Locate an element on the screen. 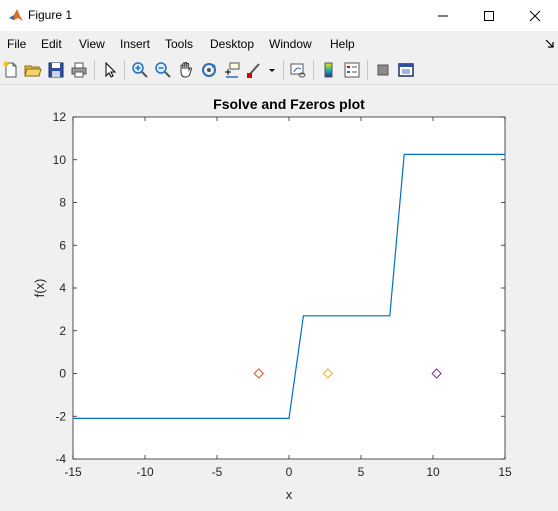 The height and width of the screenshot is (511, 558). maximize-button is located at coordinates (489, 15).